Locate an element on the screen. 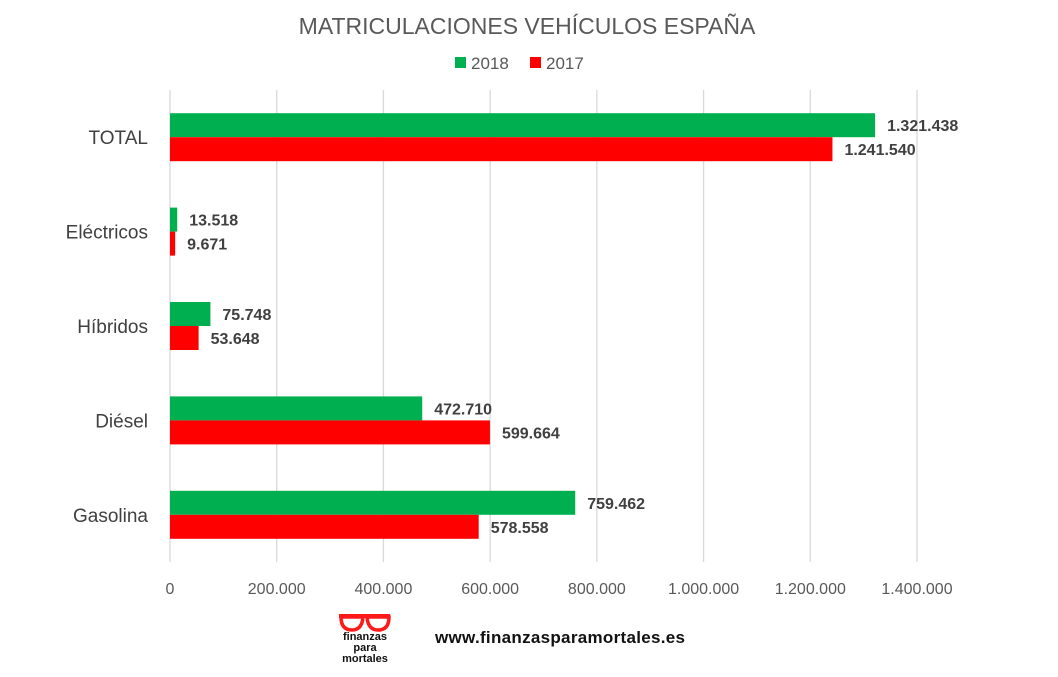 Image resolution: width=1058 pixels, height=677 pixels. chart-title: MATRICULACIONES VEHÍCULOS ESPAÑA is located at coordinates (527, 26).